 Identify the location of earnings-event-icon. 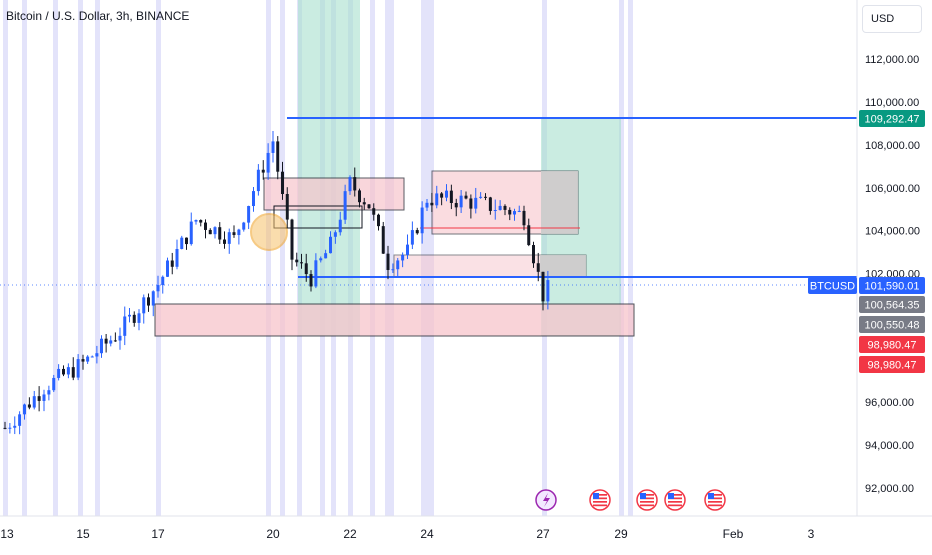
(546, 500).